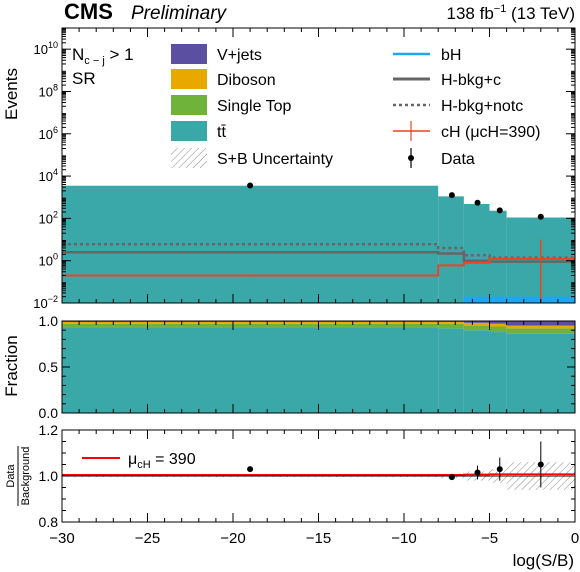 Image resolution: width=580 pixels, height=572 pixels. Describe the element at coordinates (411, 158) in the screenshot. I see `legend-data-marker` at that location.